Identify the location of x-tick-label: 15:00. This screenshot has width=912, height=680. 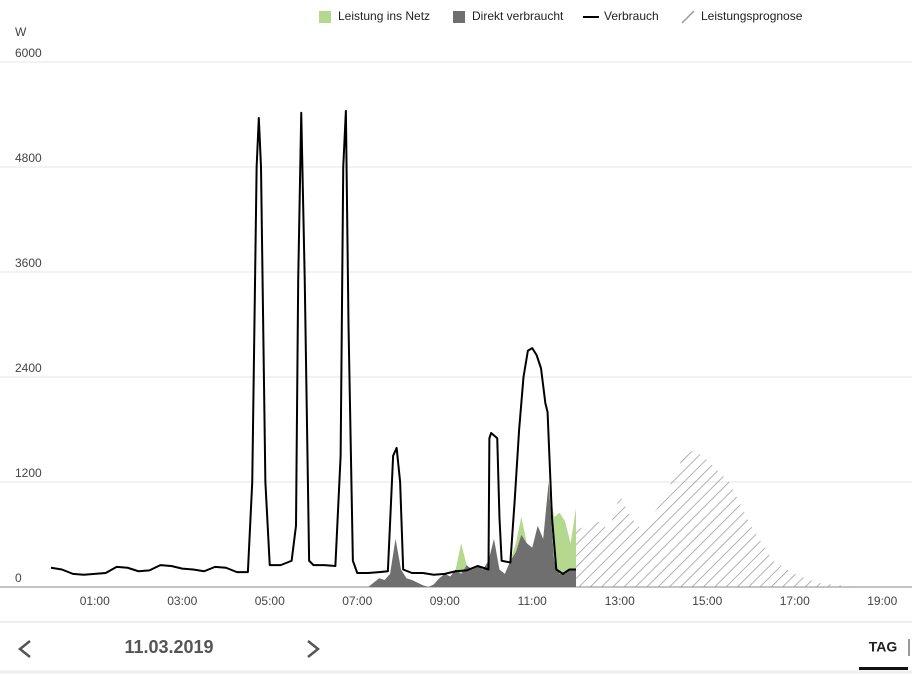
(707, 601).